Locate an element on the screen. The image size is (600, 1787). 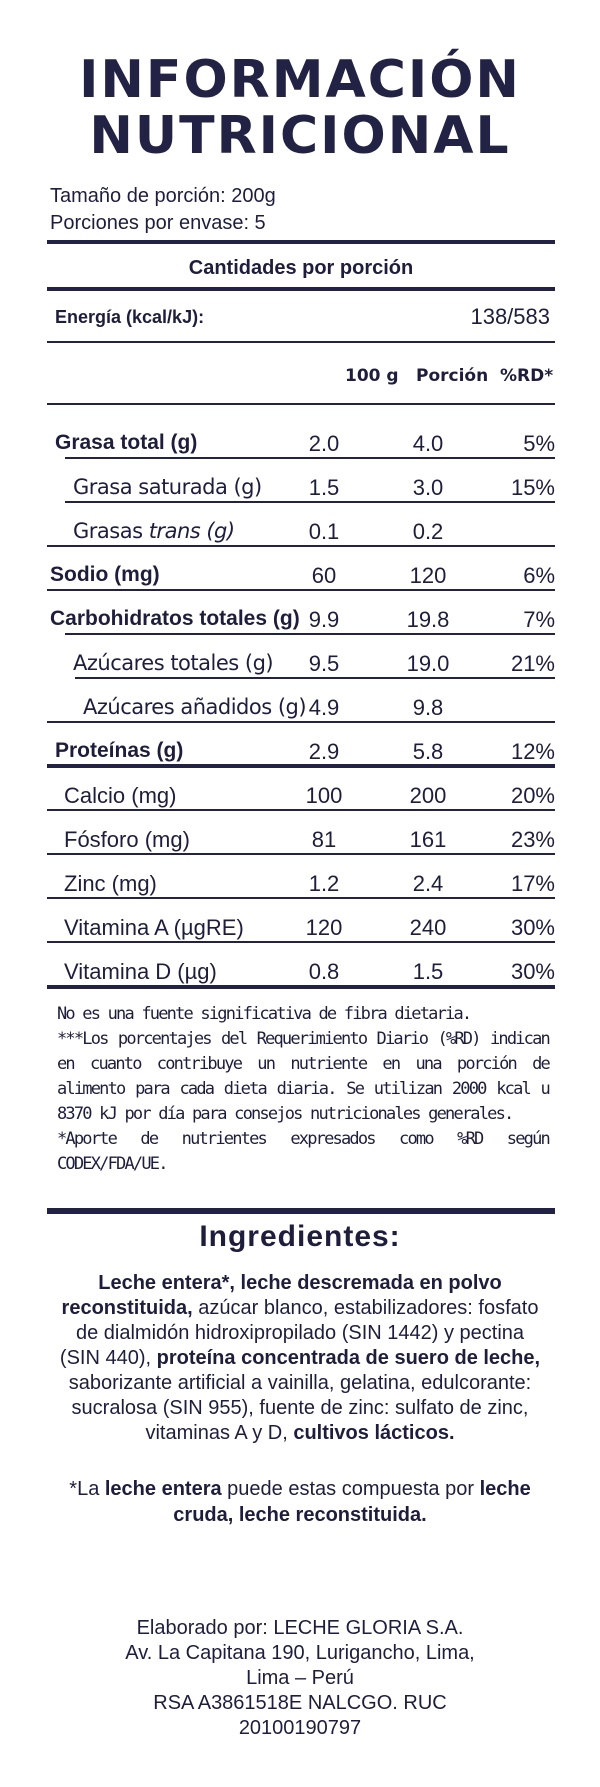
column-header-100g: 100 g is located at coordinates (372, 376).